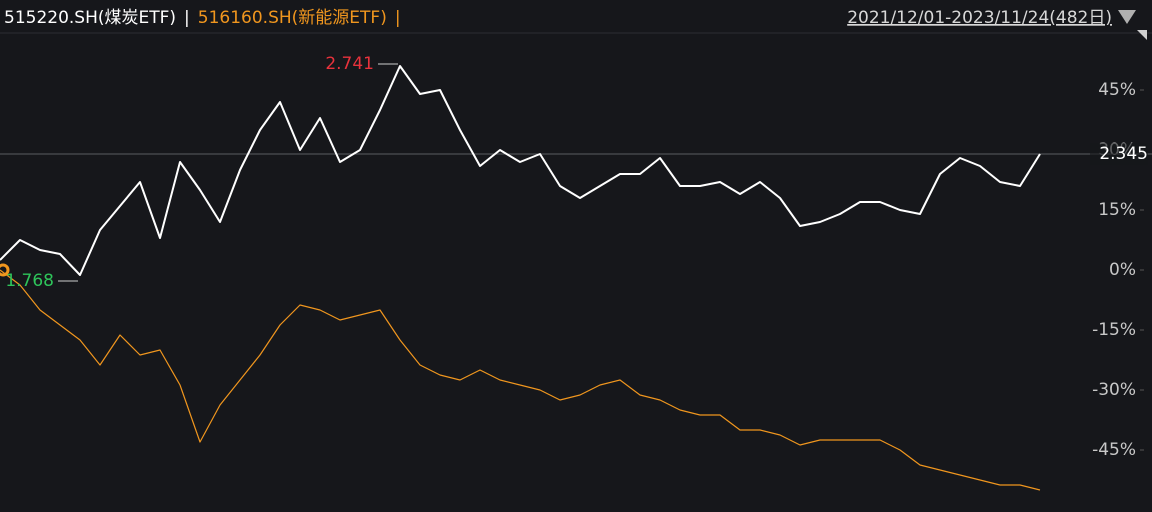  What do you see at coordinates (1127, 17) in the screenshot?
I see `dropdown-icon` at bounding box center [1127, 17].